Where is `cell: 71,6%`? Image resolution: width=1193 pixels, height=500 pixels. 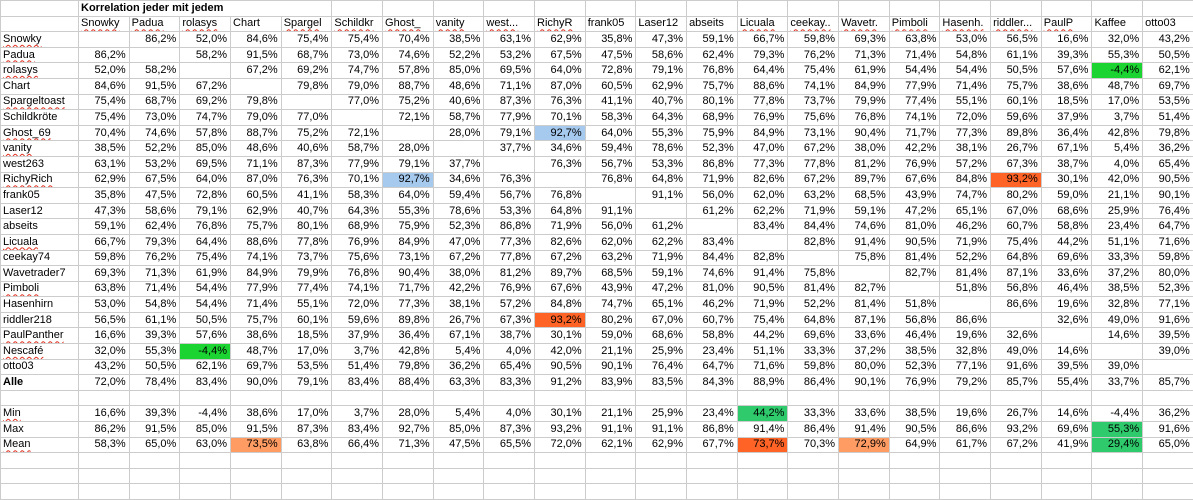
cell: 71,6% is located at coordinates (762, 367).